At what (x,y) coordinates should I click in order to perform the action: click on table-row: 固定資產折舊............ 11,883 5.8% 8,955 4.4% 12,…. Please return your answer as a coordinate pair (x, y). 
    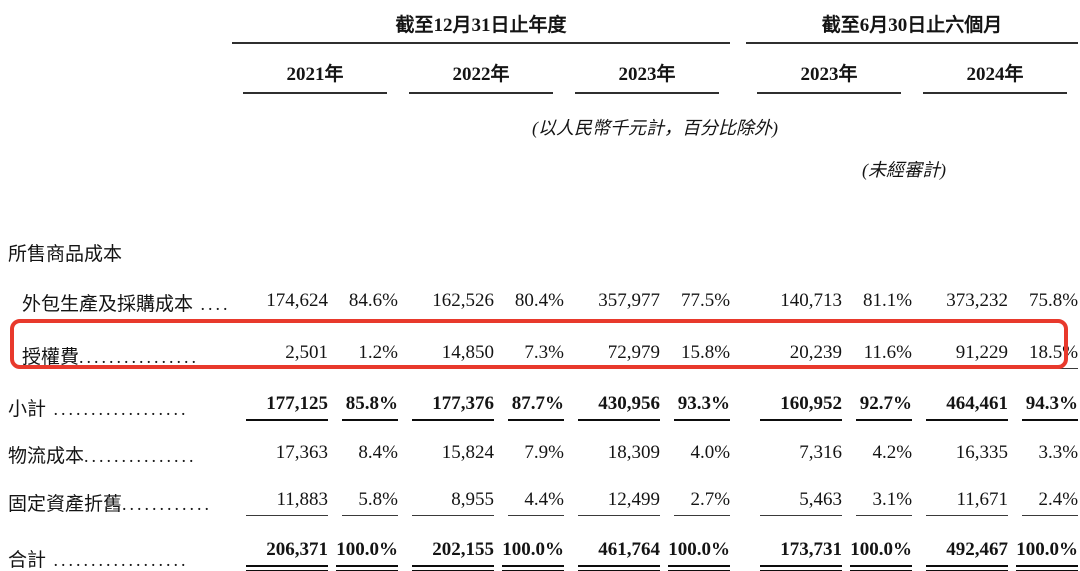
    Looking at the image, I should click on (541, 492).